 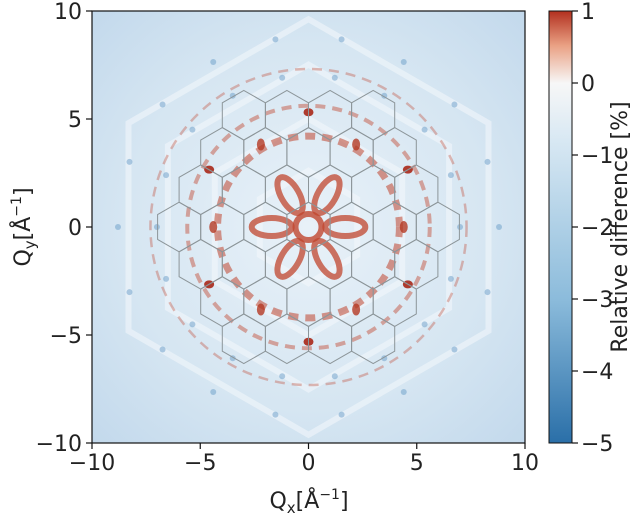 What do you see at coordinates (525, 463) in the screenshot?
I see `x-tick-label: 10` at bounding box center [525, 463].